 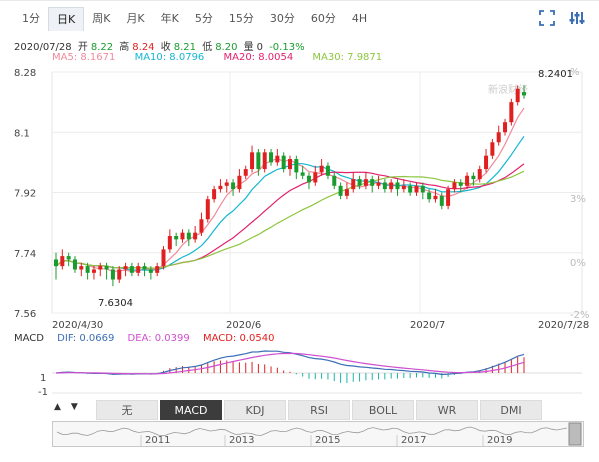 I want to click on indicator-tab-1: MACD, so click(x=191, y=410).